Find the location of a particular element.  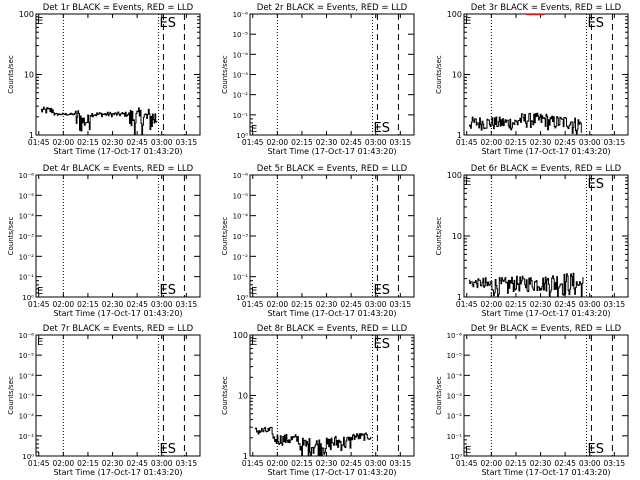

panel-title: Det 1r BLACK = Events, RED = LLD is located at coordinates (118, 8).